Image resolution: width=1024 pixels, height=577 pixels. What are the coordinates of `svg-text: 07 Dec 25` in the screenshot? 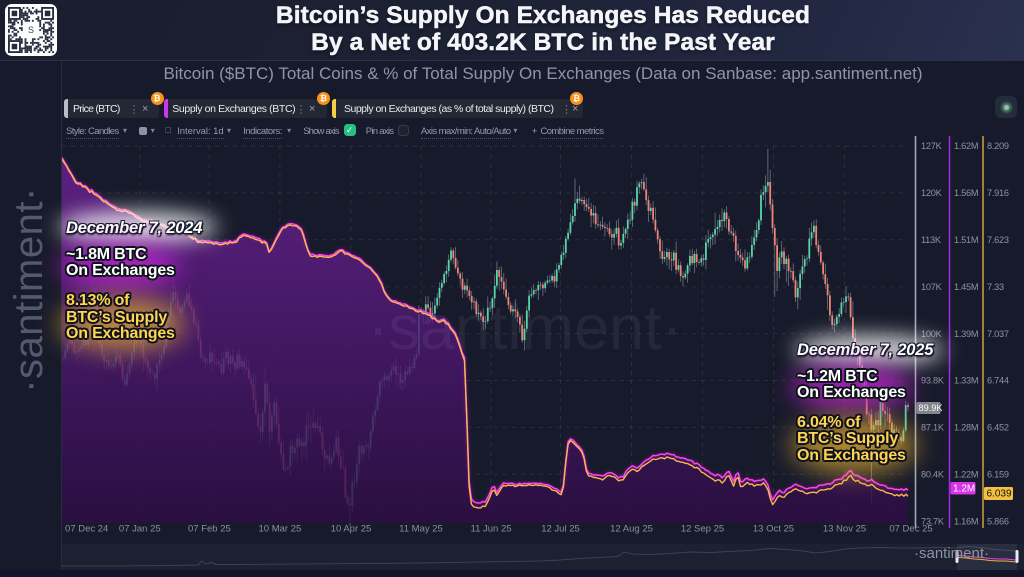 It's located at (910, 529).